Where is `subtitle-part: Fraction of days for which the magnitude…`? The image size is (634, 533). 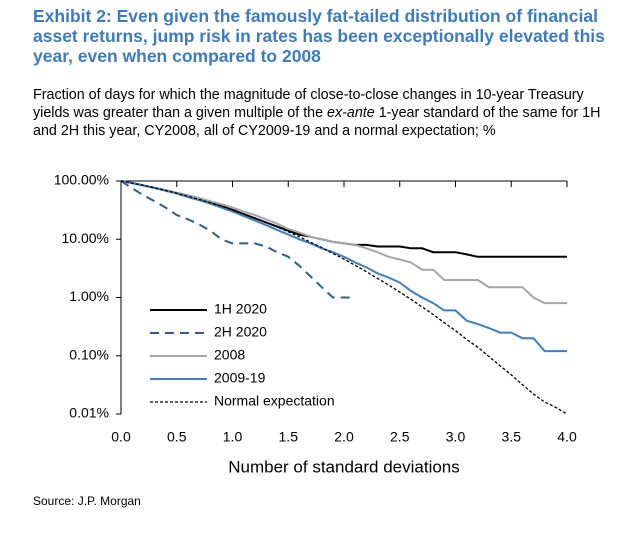
subtitle-part: Fraction of days for which the magnitude… is located at coordinates (308, 104).